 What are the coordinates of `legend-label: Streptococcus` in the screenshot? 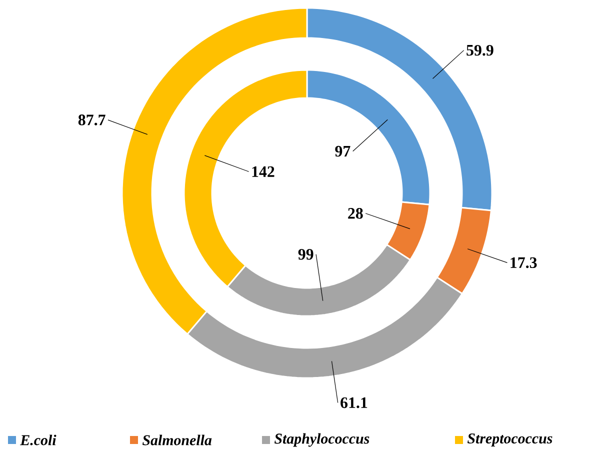 It's located at (509, 440).